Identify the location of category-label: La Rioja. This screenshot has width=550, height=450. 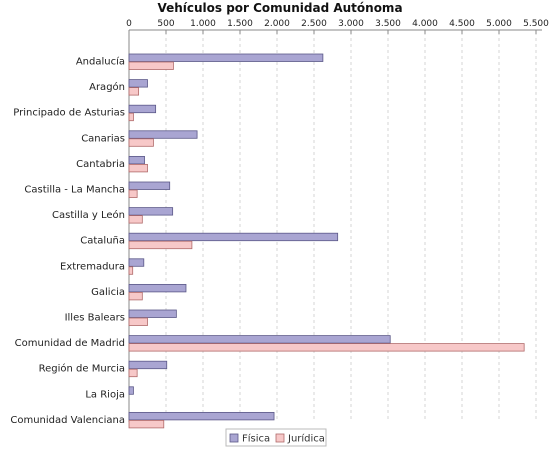
(105, 394).